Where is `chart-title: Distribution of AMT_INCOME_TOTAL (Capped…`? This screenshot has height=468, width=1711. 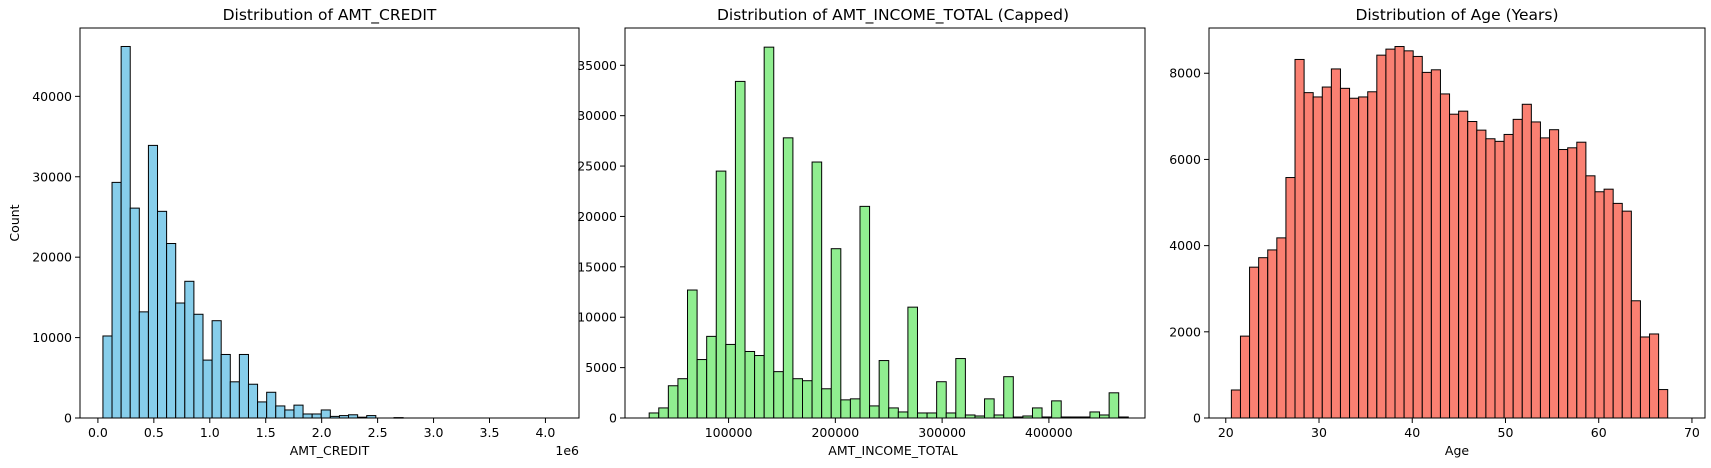
chart-title: Distribution of AMT_INCOME_TOTAL (Capped… is located at coordinates (893, 15).